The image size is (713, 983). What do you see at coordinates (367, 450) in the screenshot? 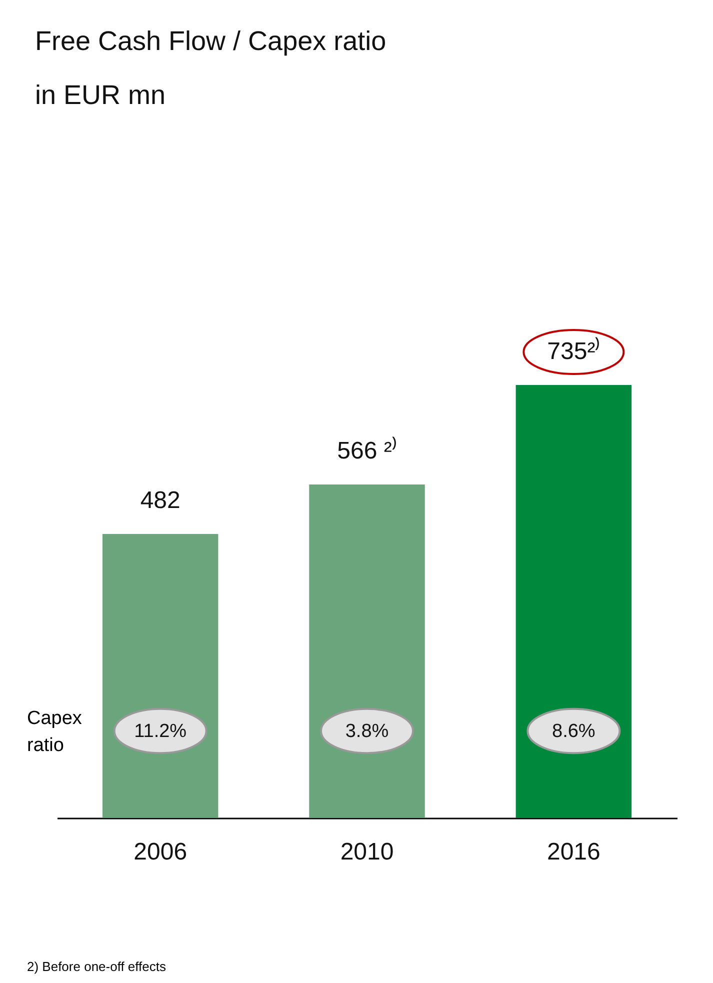
I see `data-label: 566 ²⁾` at bounding box center [367, 450].